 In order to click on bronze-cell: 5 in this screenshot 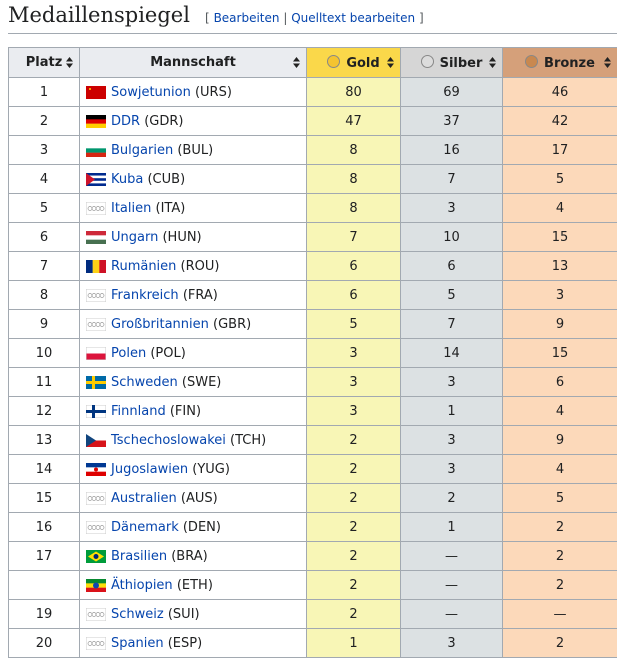, I will do `click(559, 498)`.